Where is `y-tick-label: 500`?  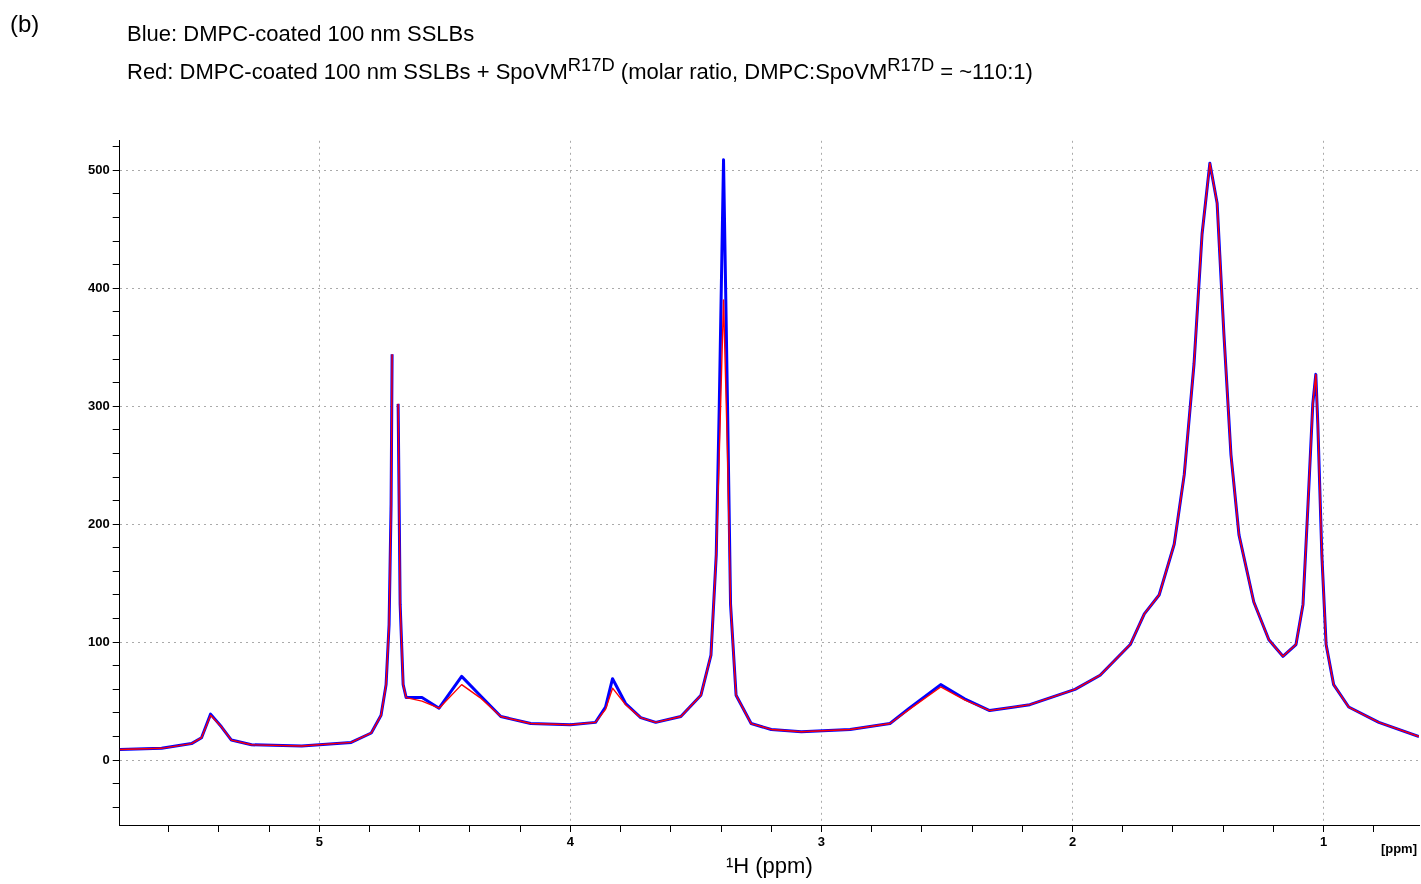
y-tick-label: 500 is located at coordinates (98, 169).